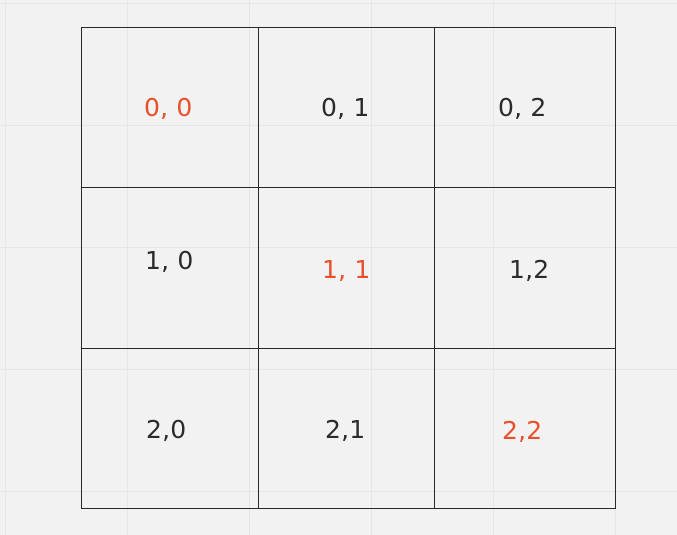 The height and width of the screenshot is (535, 677). Describe the element at coordinates (529, 269) in the screenshot. I see `cell-label-1-2: 1,2` at that location.